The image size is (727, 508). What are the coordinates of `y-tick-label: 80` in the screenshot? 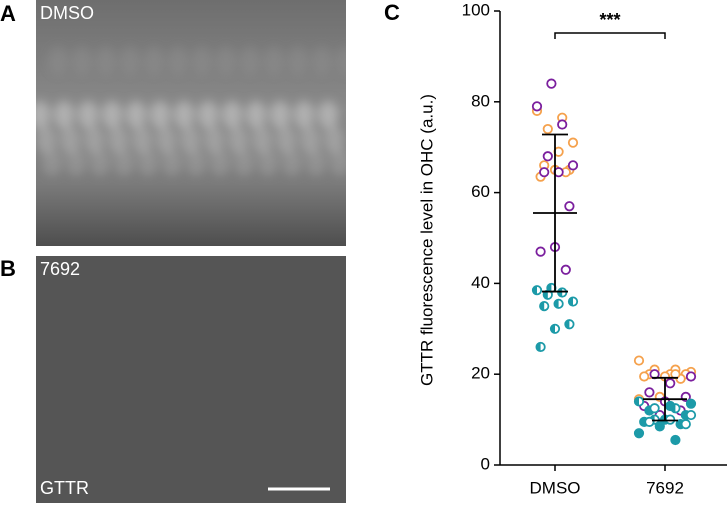 It's located at (480, 100).